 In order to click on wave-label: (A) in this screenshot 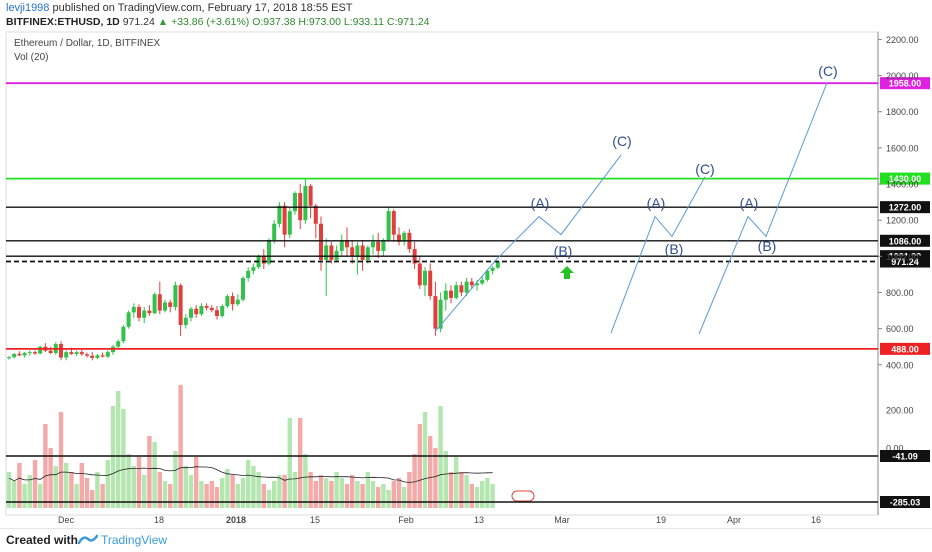, I will do `click(749, 203)`.